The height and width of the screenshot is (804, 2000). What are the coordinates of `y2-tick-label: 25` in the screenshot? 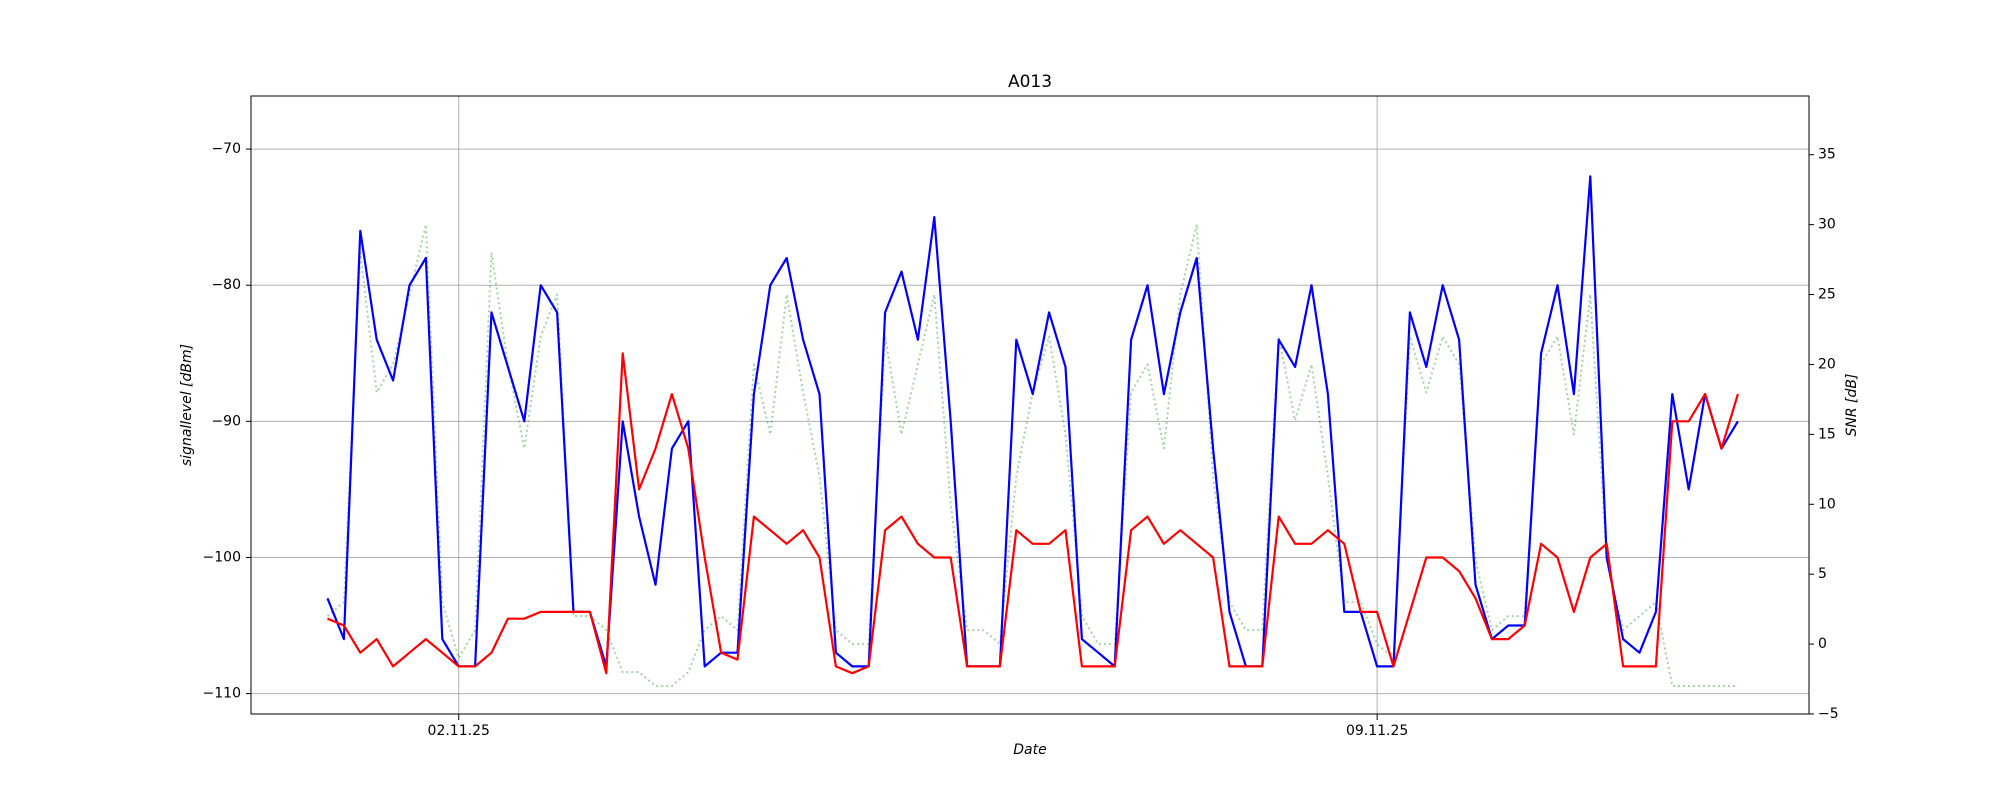 It's located at (1827, 295).